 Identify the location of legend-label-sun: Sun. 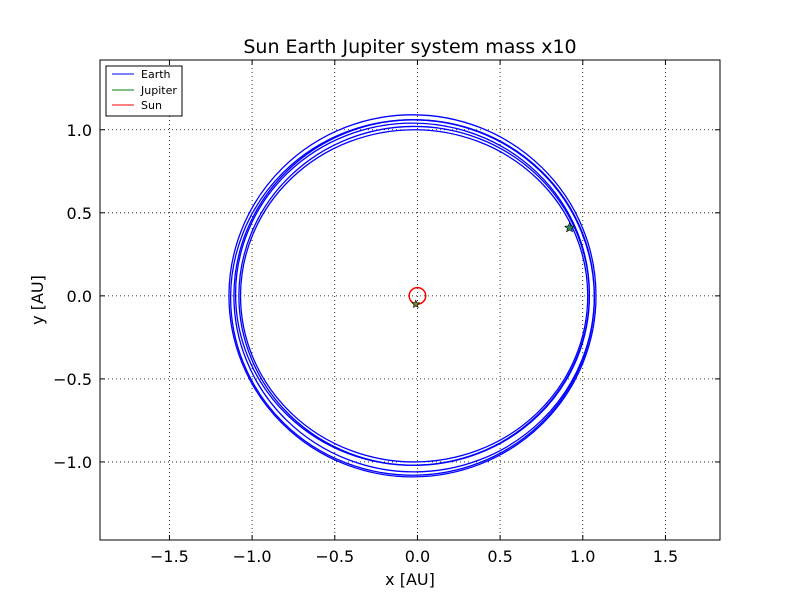
(151, 105).